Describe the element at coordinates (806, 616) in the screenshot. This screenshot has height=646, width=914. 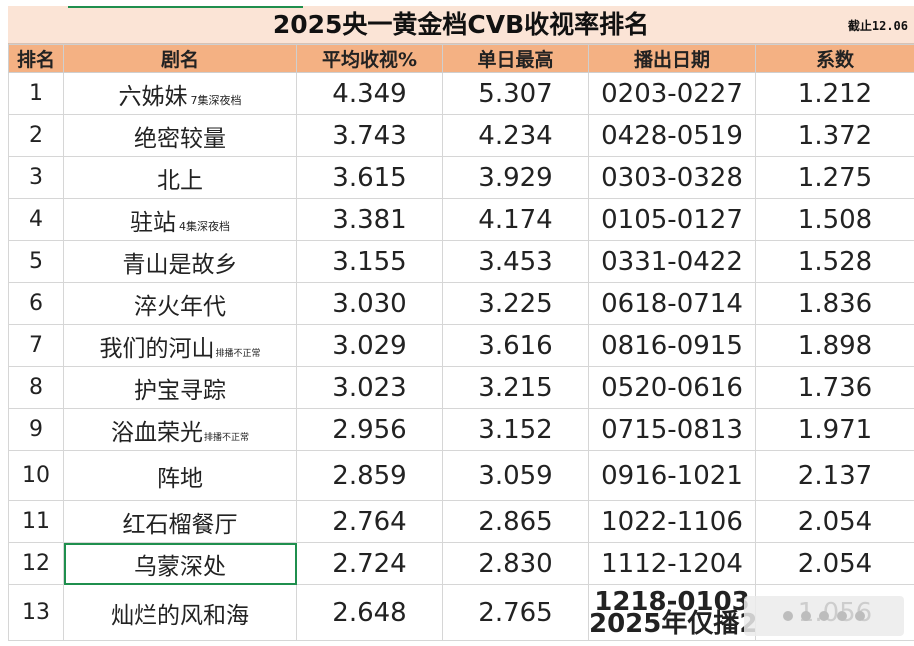
I see `watermark-dot-icon` at that location.